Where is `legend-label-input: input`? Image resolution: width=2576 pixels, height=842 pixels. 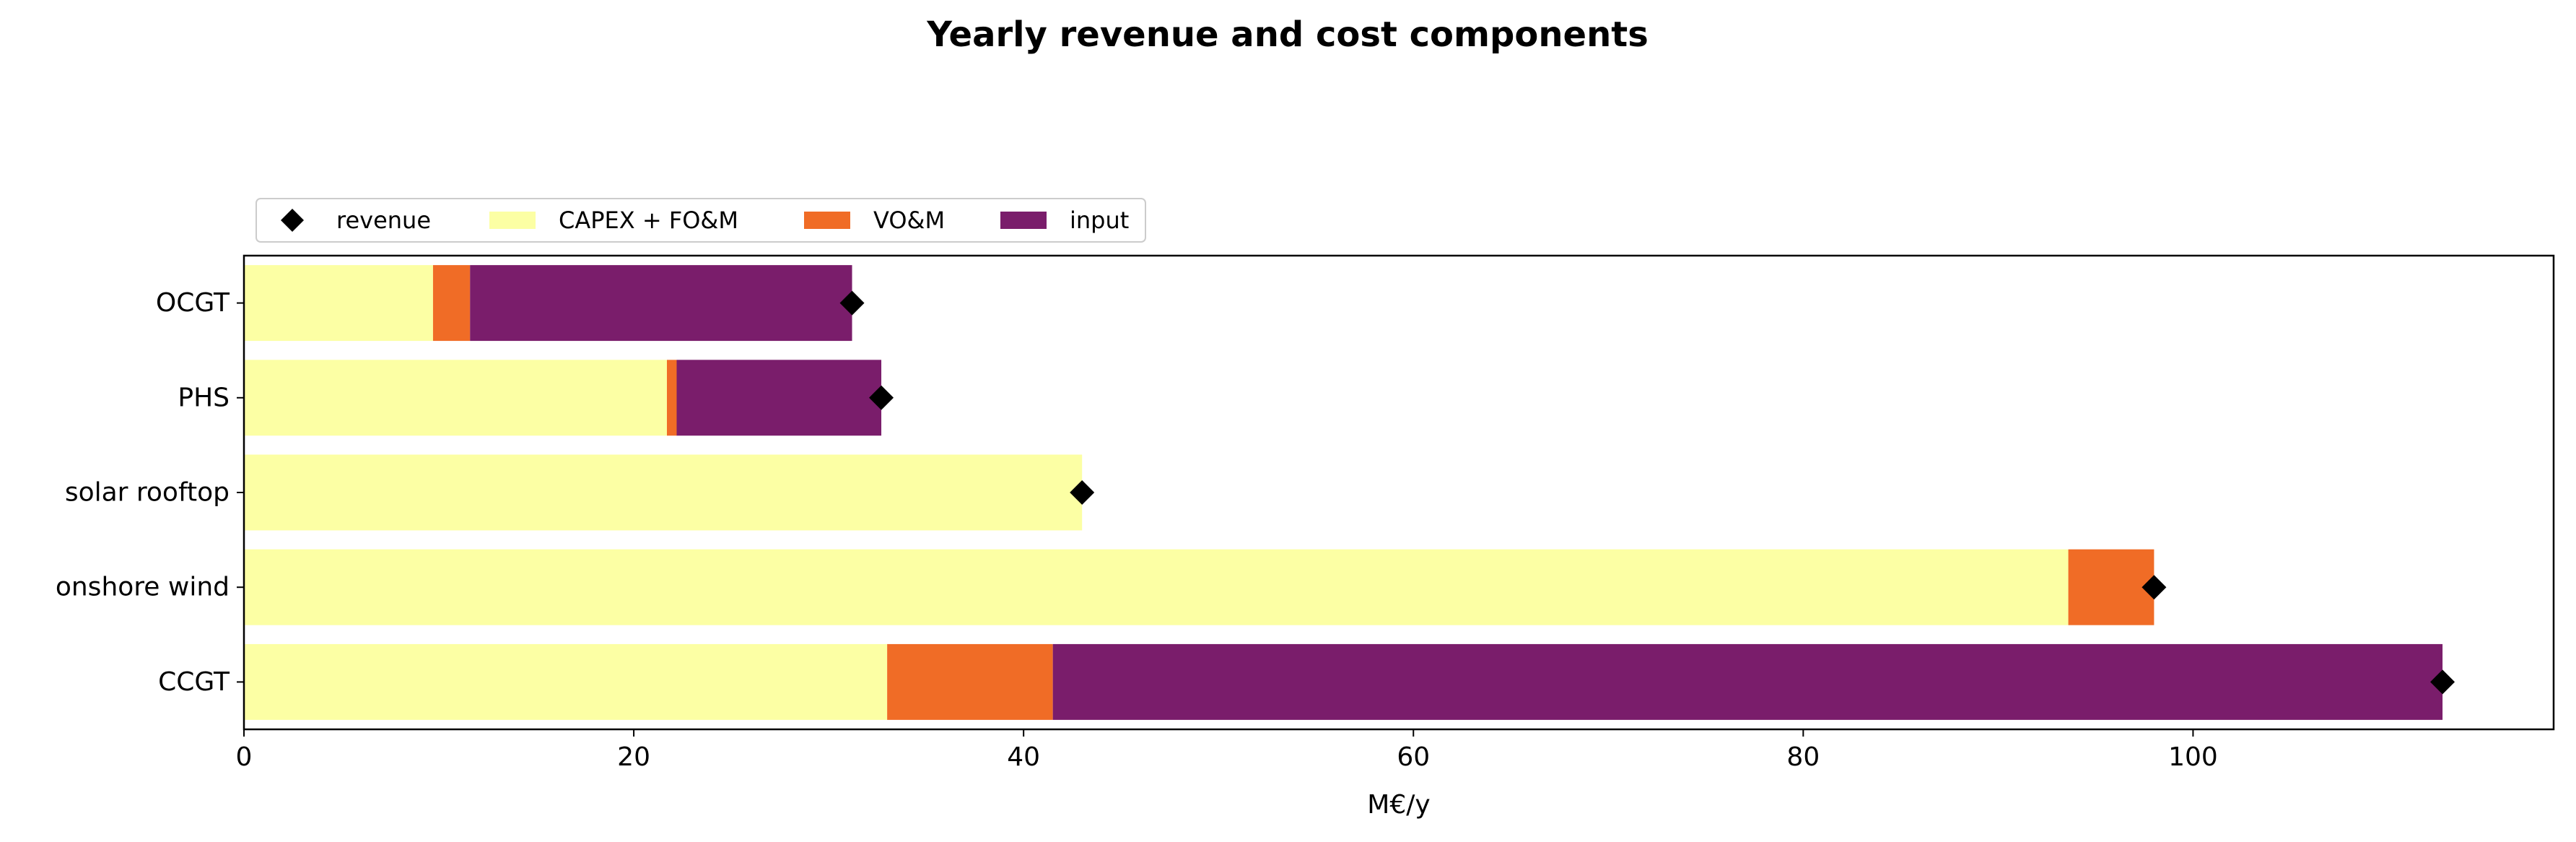 legend-label-input: input is located at coordinates (1099, 220).